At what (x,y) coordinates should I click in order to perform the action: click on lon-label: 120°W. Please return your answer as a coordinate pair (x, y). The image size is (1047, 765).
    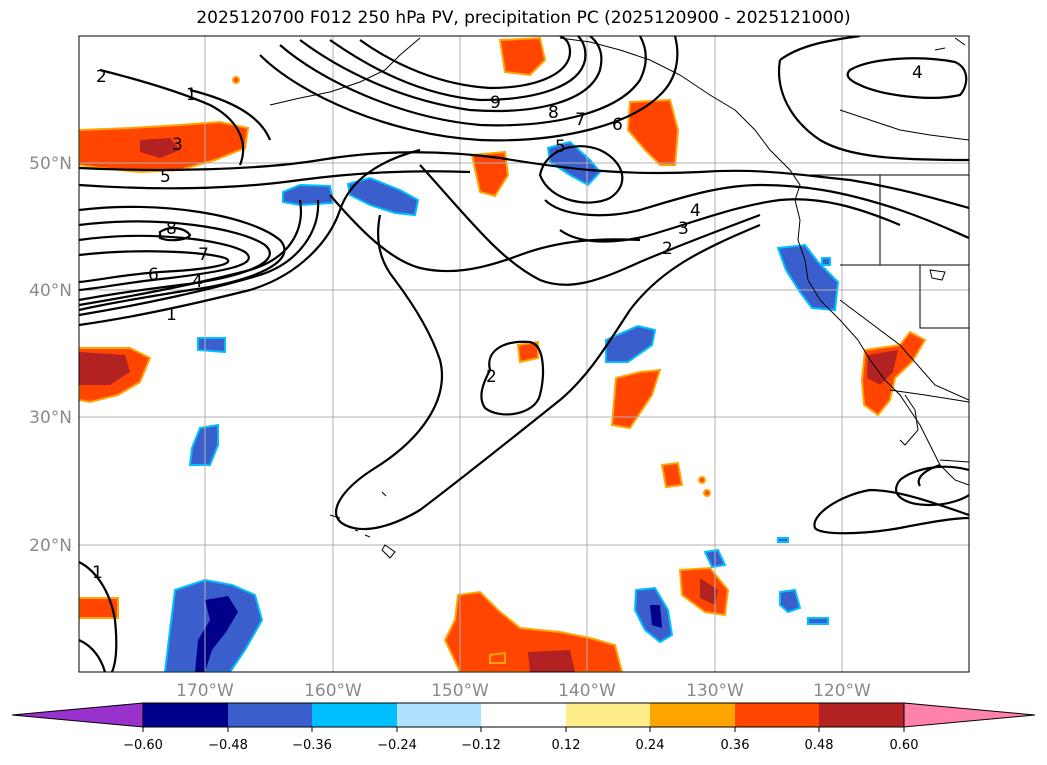
    Looking at the image, I should click on (842, 691).